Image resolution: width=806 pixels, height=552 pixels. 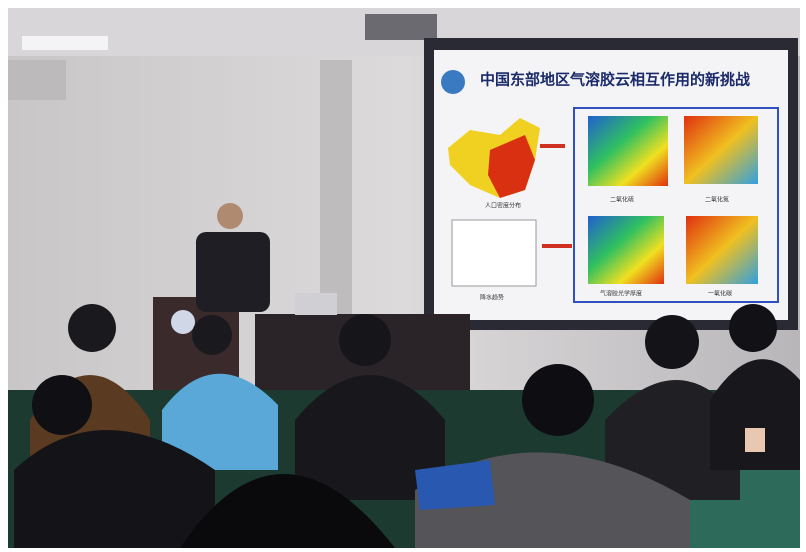 What do you see at coordinates (511, 166) in the screenshot?
I see `population-map-east` at bounding box center [511, 166].